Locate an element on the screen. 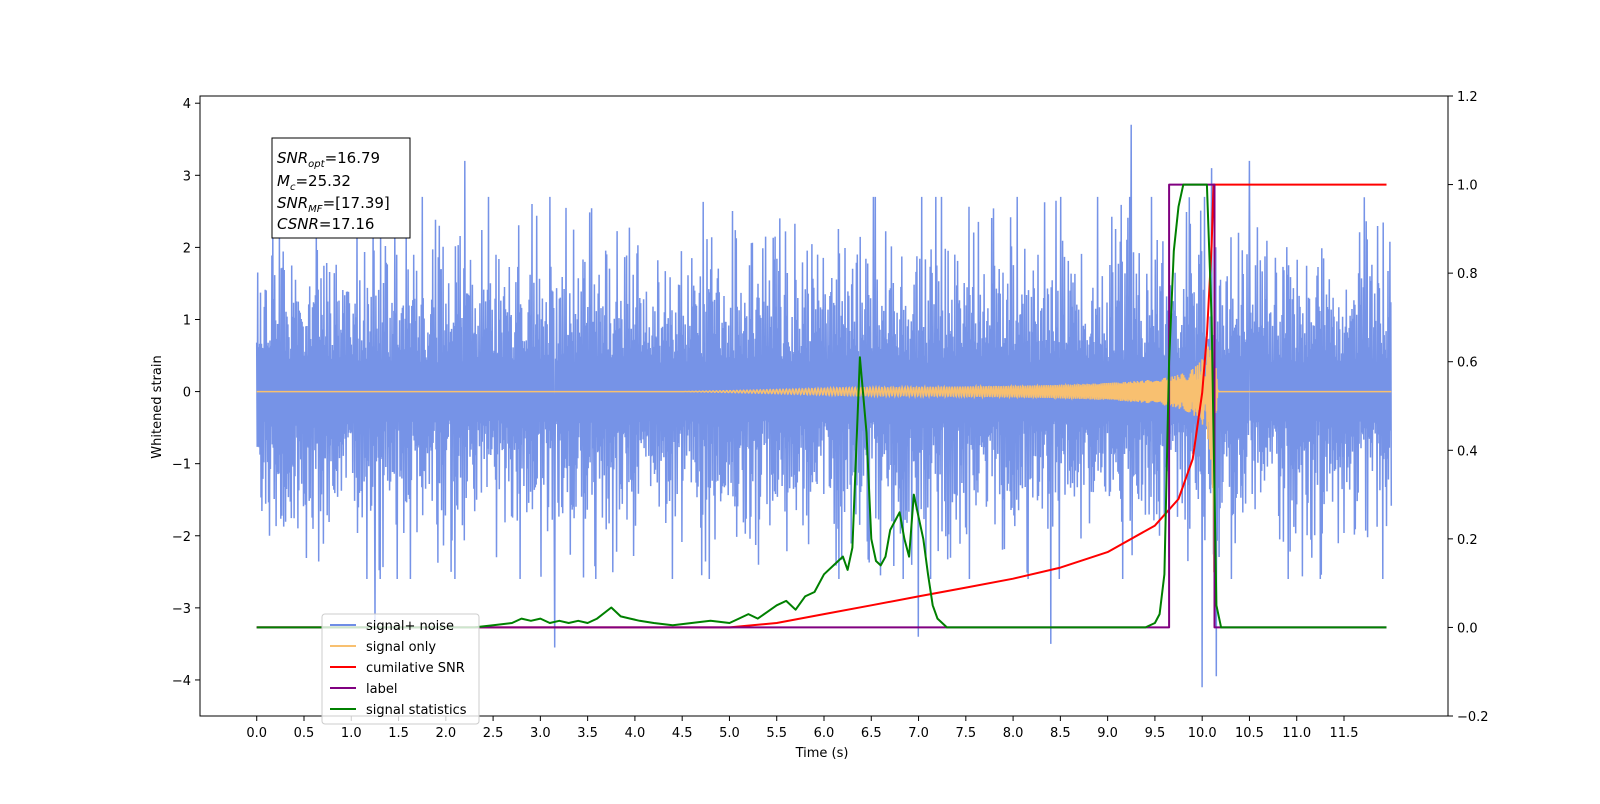 This screenshot has width=1600, height=804. x-tick-label: 1.0 is located at coordinates (351, 733).